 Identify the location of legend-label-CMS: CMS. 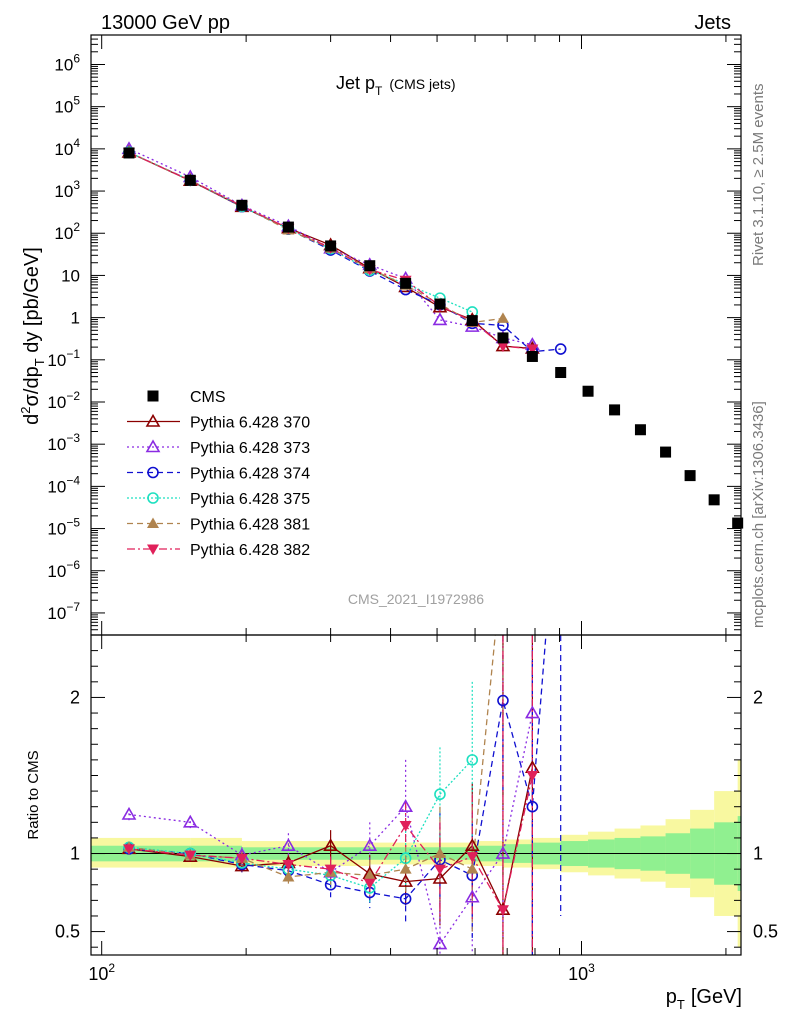
(208, 397).